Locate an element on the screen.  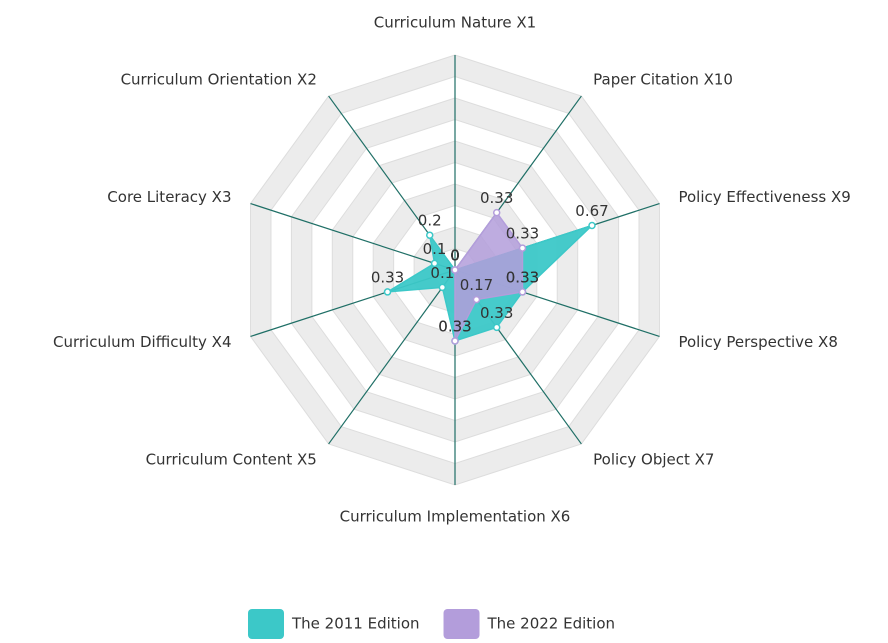
axis-label: Curriculum Orientation X2 is located at coordinates (219, 79).